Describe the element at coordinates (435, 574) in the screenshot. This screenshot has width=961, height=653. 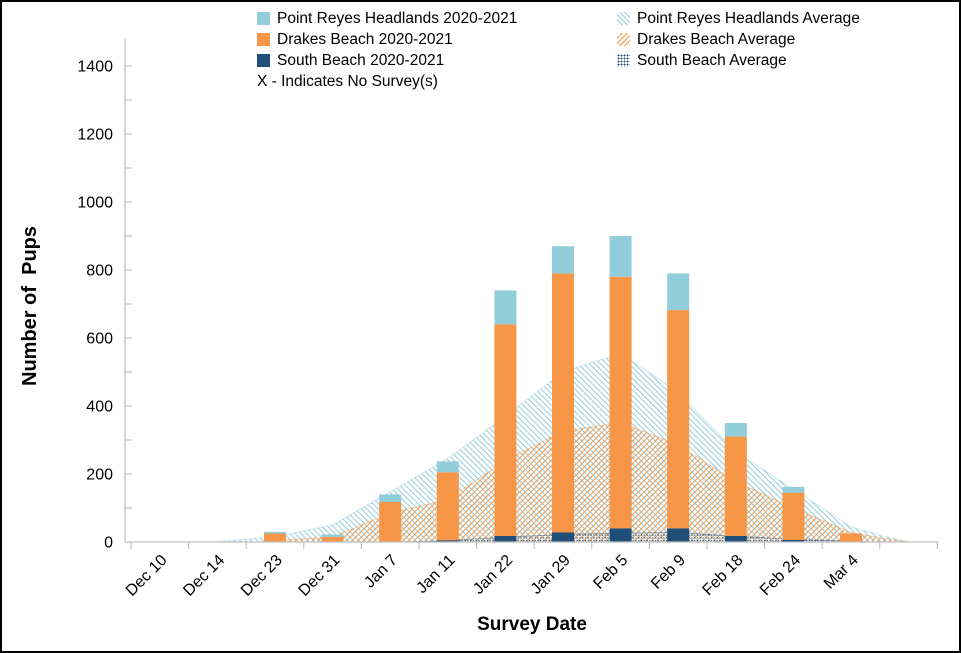
I see `x-tick-label: Jan 11` at that location.